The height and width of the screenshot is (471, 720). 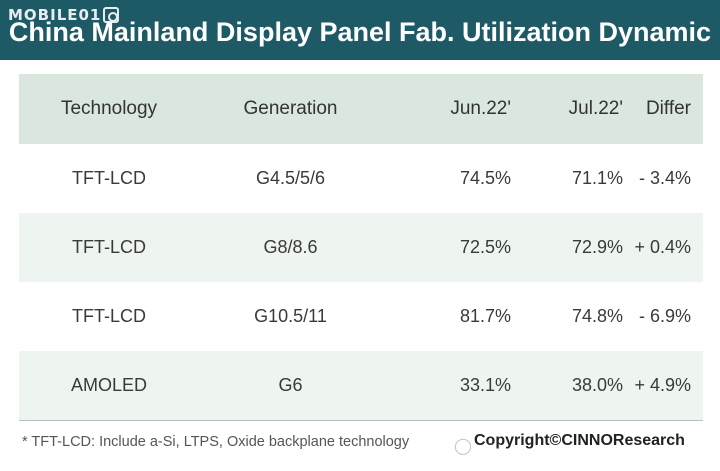 What do you see at coordinates (485, 385) in the screenshot?
I see `cell-jun22: 33.1%` at bounding box center [485, 385].